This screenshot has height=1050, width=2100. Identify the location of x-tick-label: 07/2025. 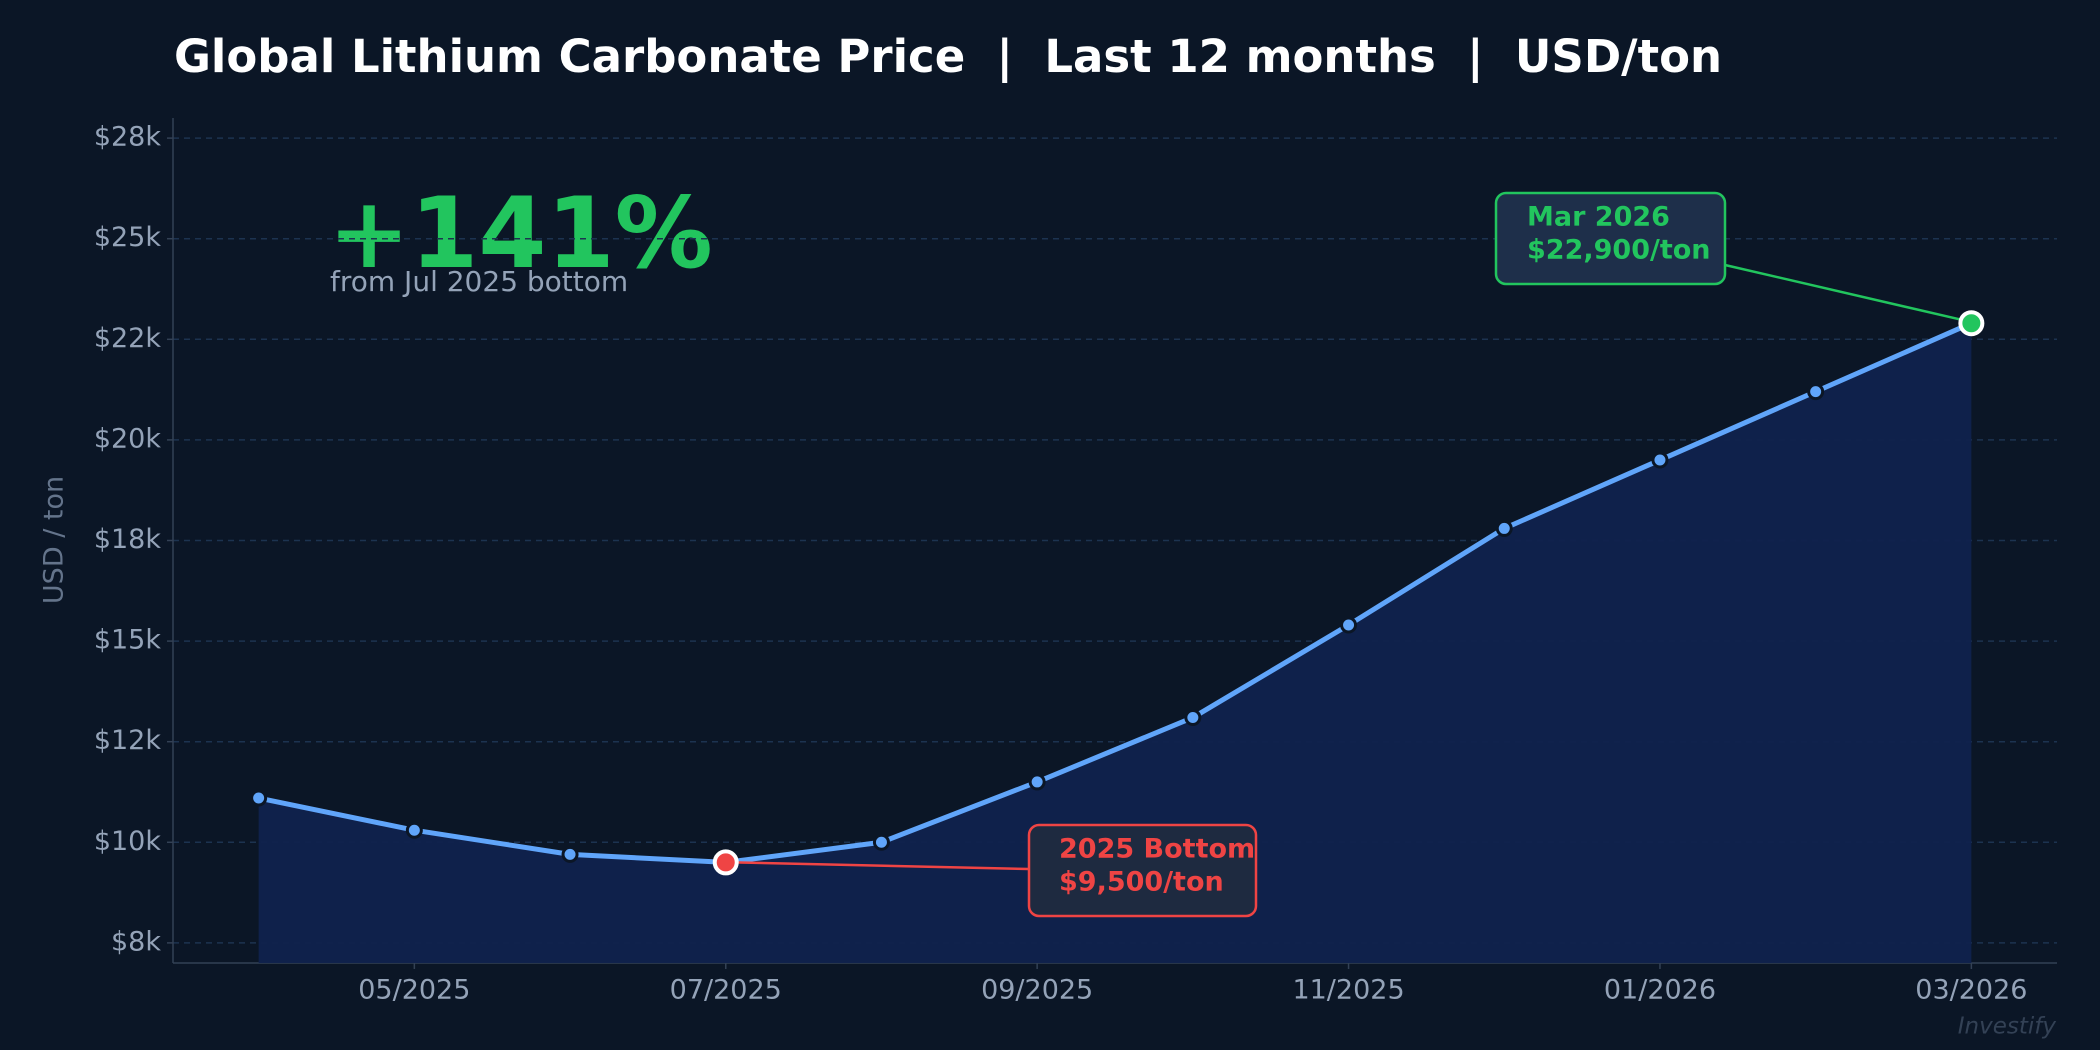
(726, 990).